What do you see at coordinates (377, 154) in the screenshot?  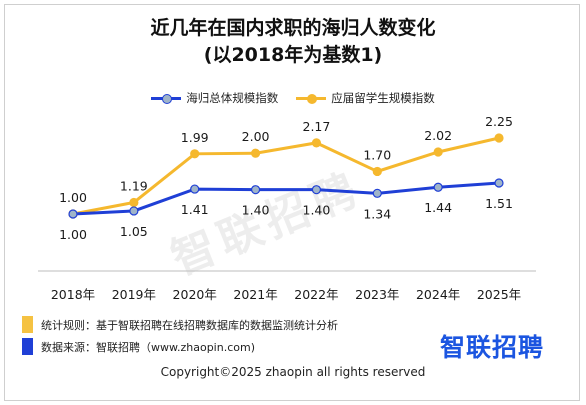 I see `data-label: 1.70` at bounding box center [377, 154].